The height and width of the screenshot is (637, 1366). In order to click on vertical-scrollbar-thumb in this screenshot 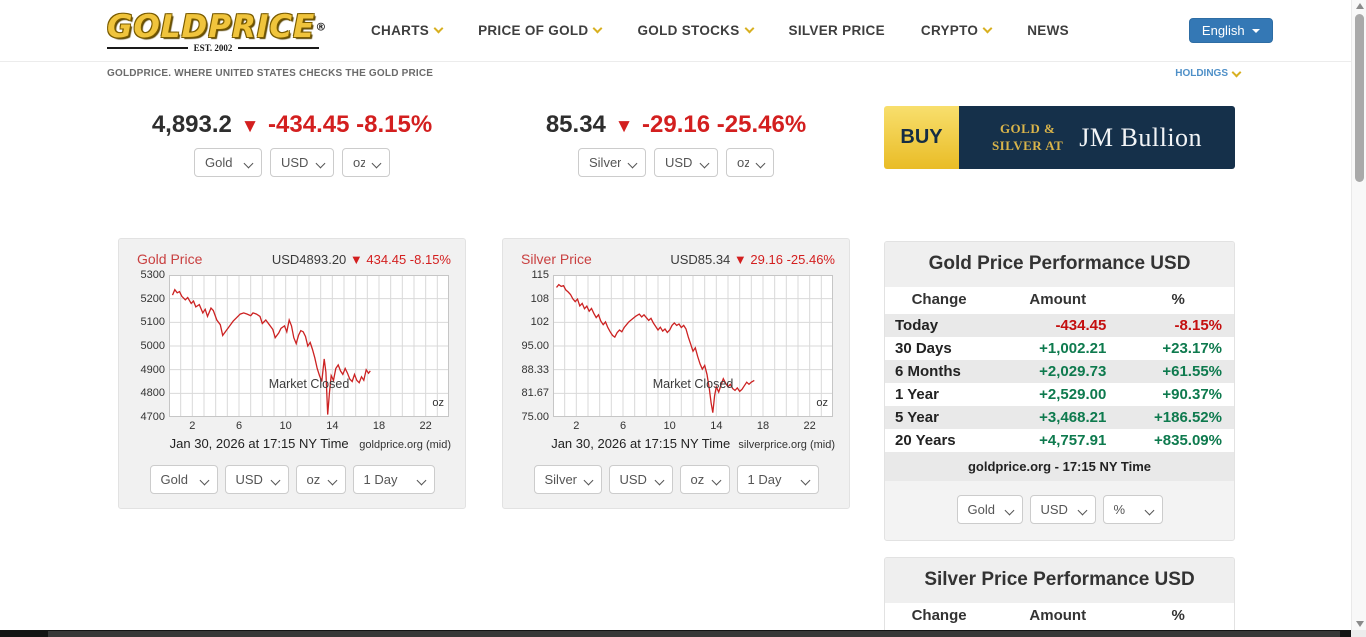, I will do `click(1359, 98)`.